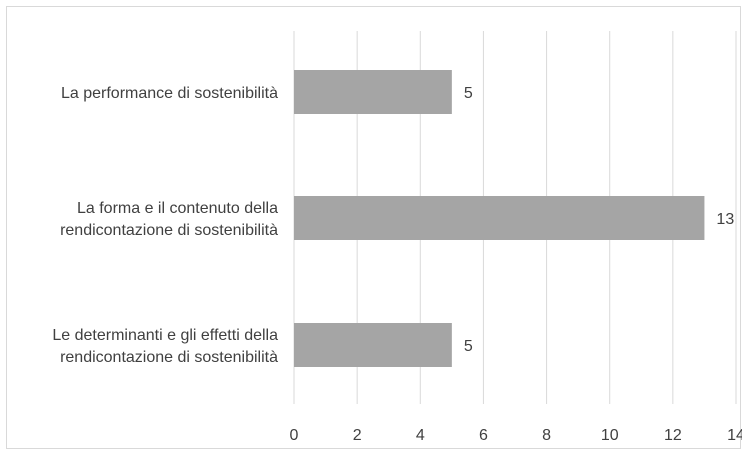 The height and width of the screenshot is (455, 747). Describe the element at coordinates (177, 208) in the screenshot. I see `category-label: La forma e il contenuto della` at that location.